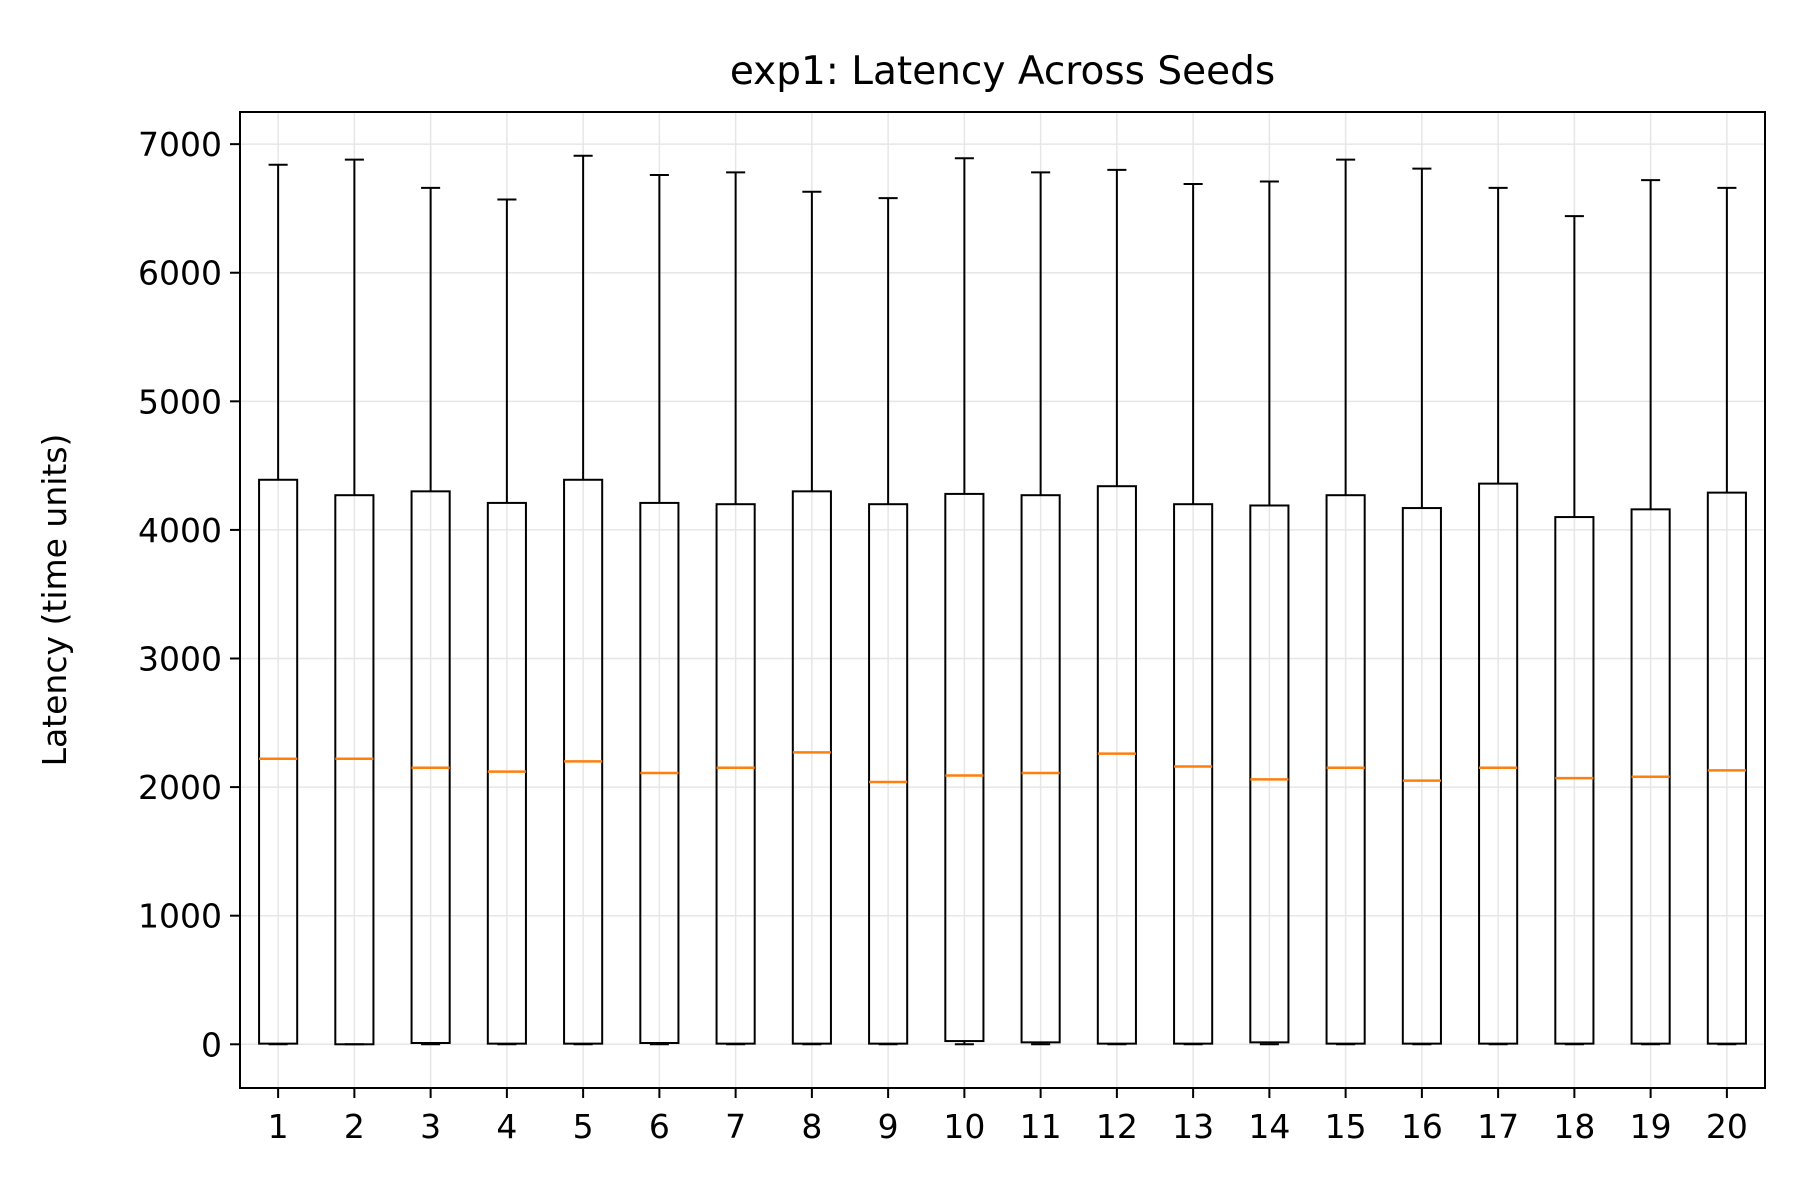  What do you see at coordinates (888, 1126) in the screenshot?
I see `x-tick-label: 9` at bounding box center [888, 1126].